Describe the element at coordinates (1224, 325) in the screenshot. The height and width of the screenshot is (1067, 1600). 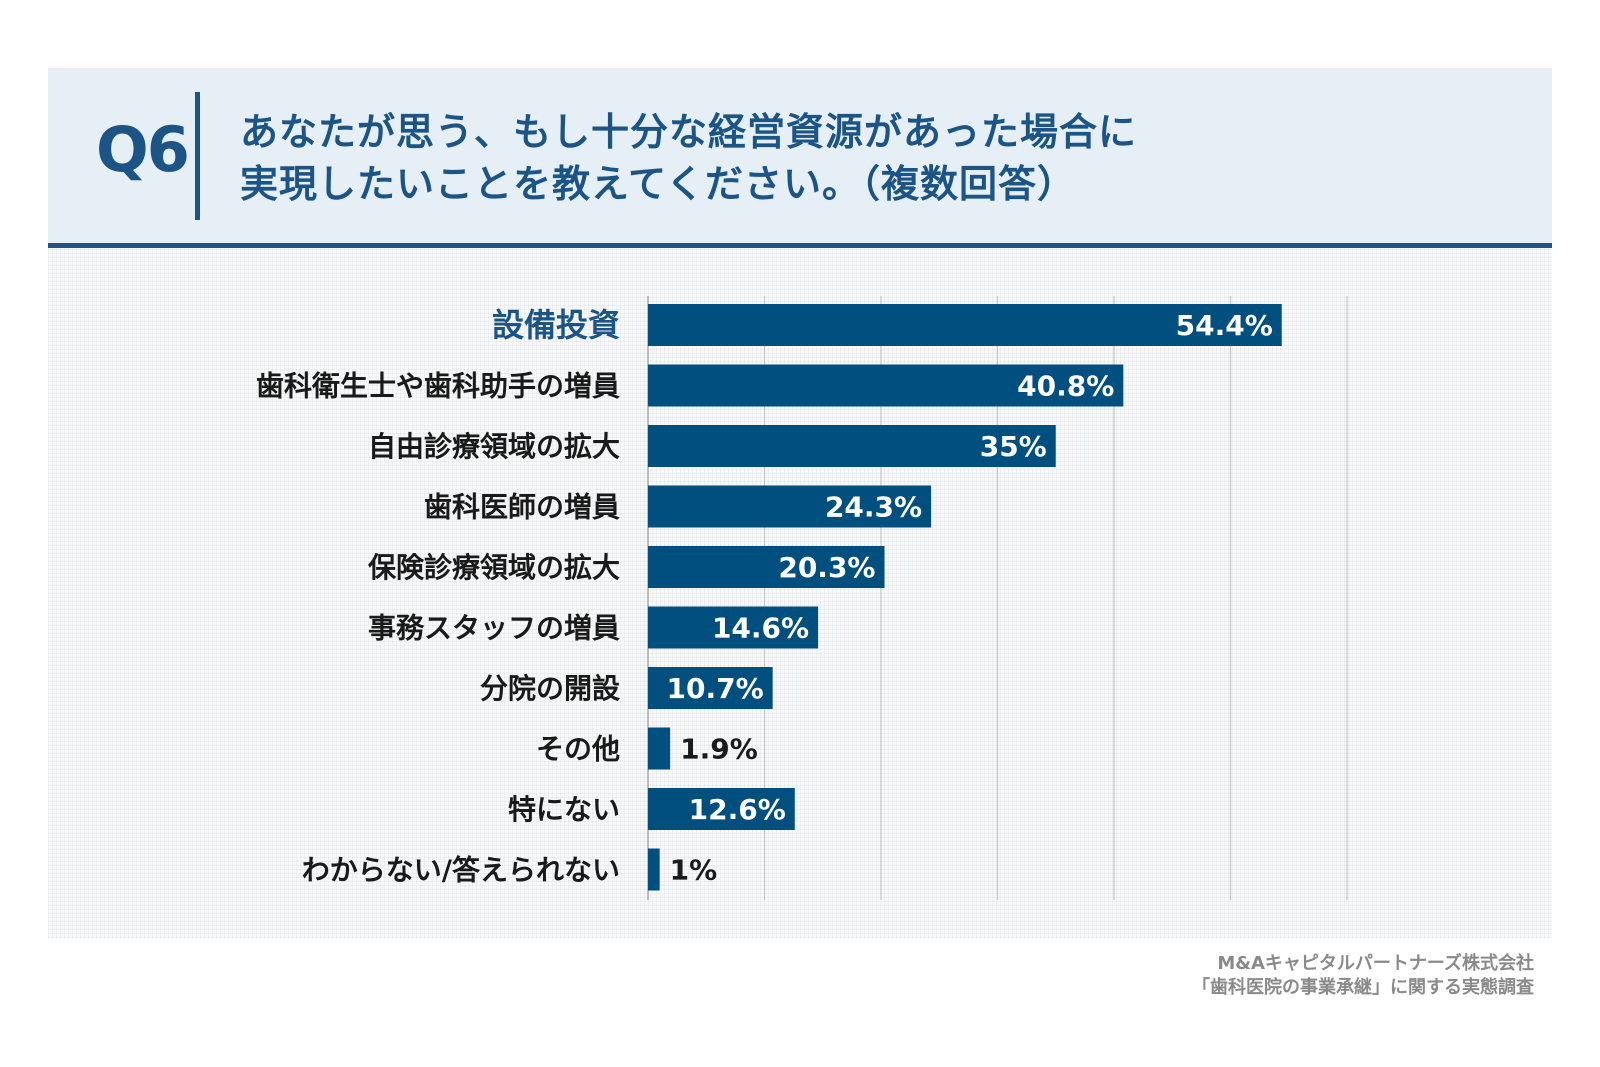
I see `value-label: 54.4%` at that location.